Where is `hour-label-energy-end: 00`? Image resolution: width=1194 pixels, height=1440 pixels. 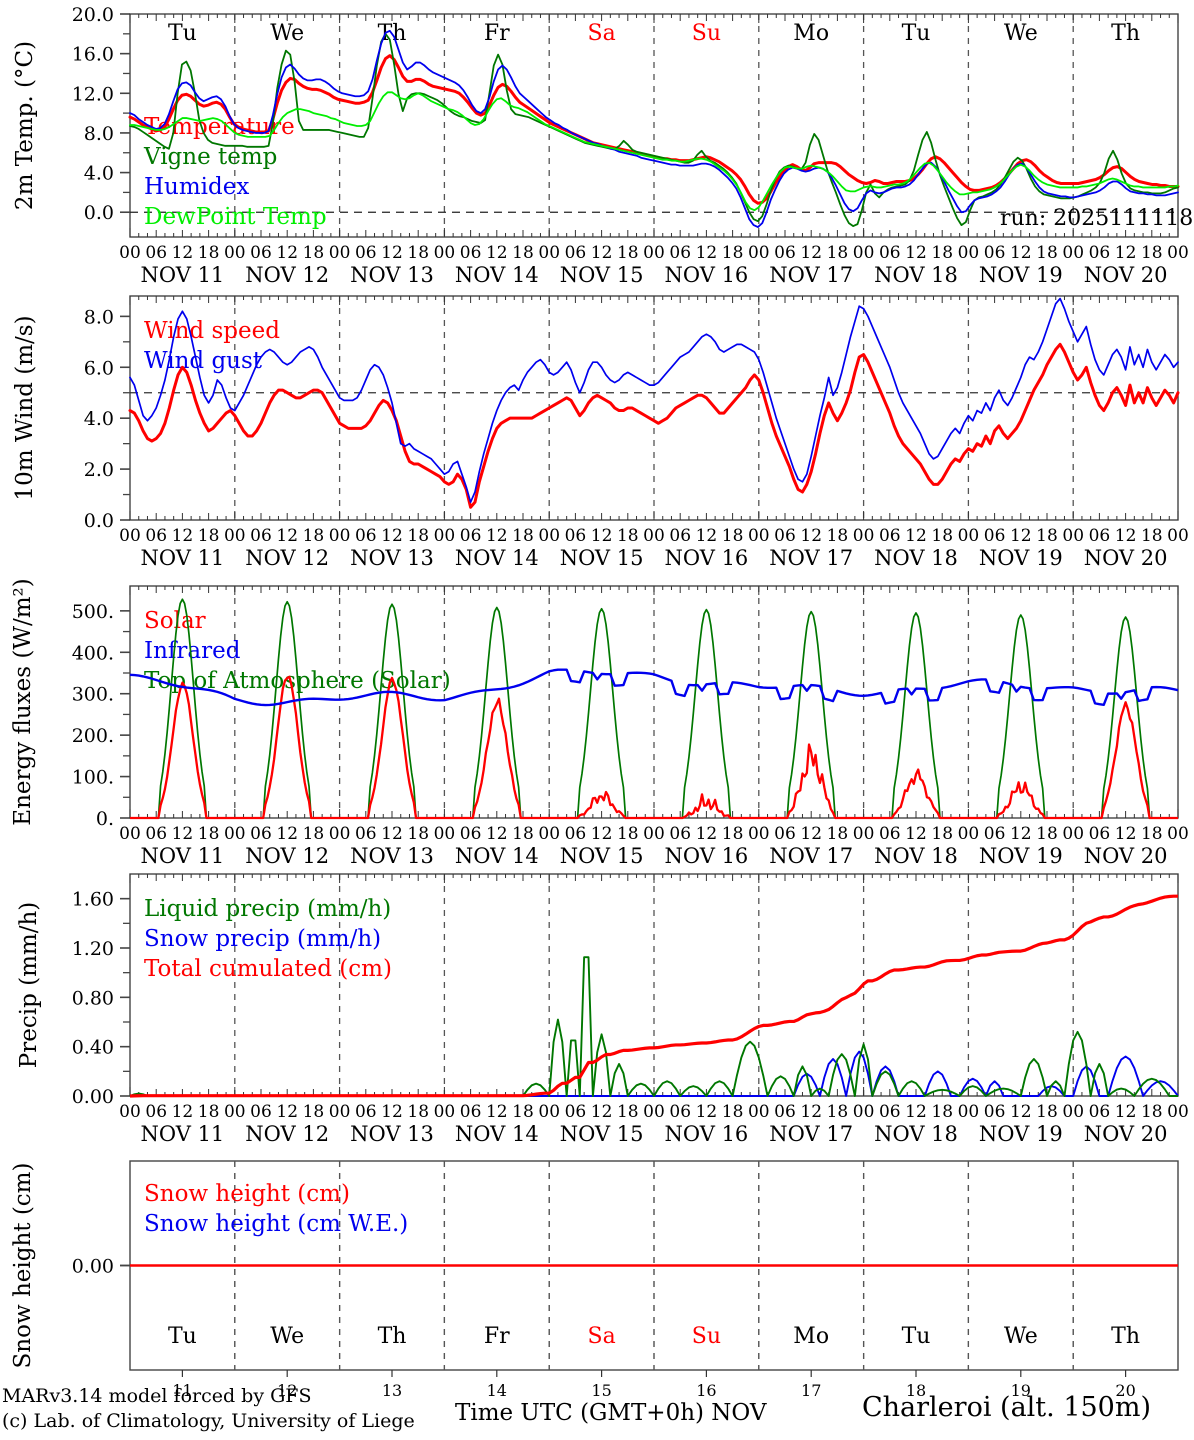
hour-label-energy-end: 00 is located at coordinates (1178, 834).